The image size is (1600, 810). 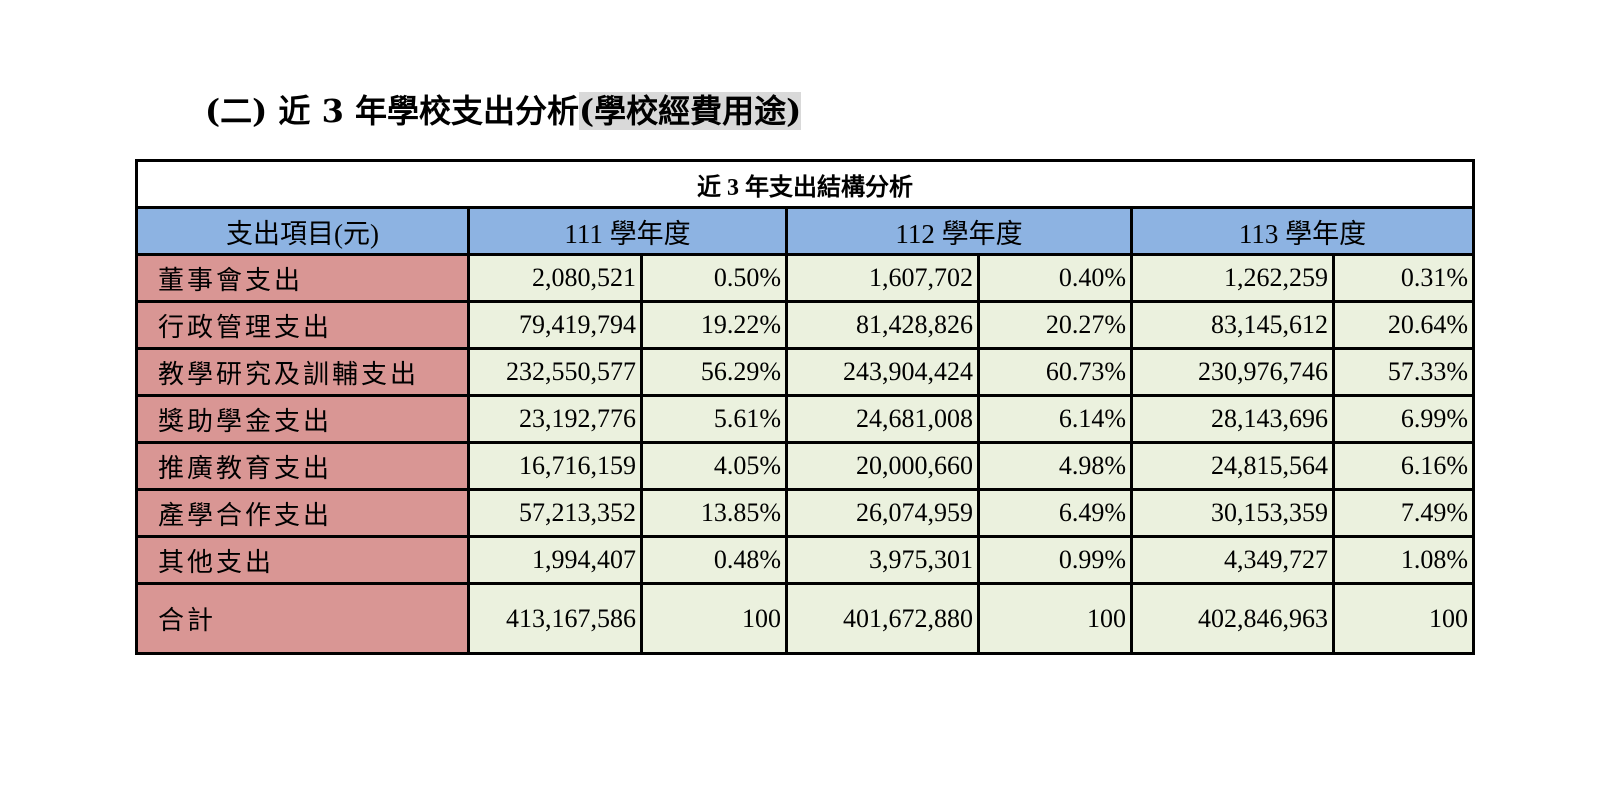 I want to click on amount-cell: 83,145,612, so click(x=1232, y=325).